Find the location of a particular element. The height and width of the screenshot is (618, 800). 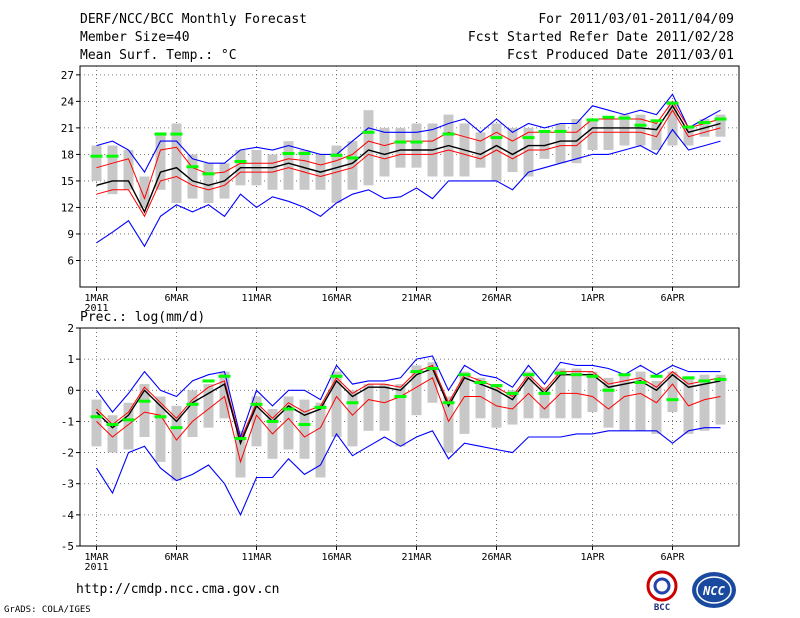

bcc-logo: BCC is located at coordinates (662, 591).